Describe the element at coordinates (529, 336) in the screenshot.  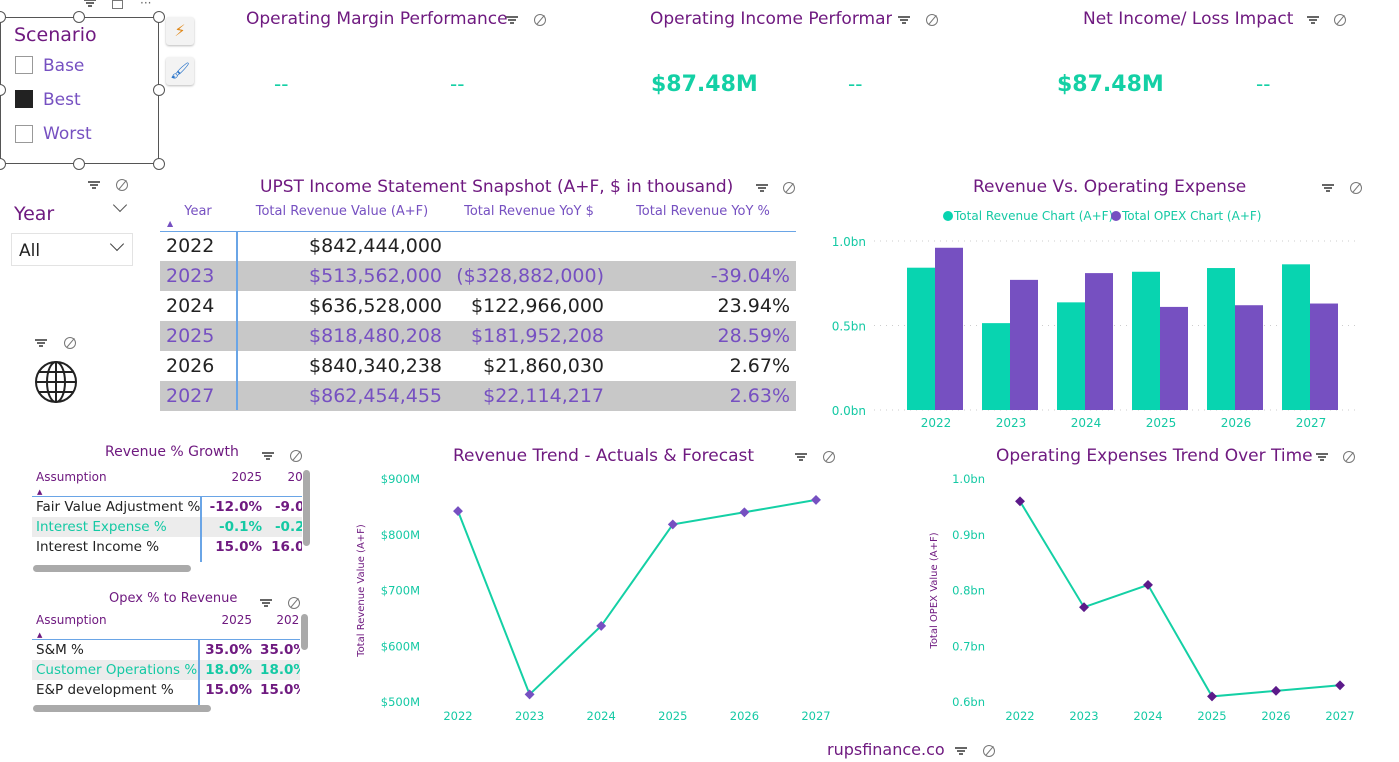
I see `table-cell: $181,952,208` at that location.